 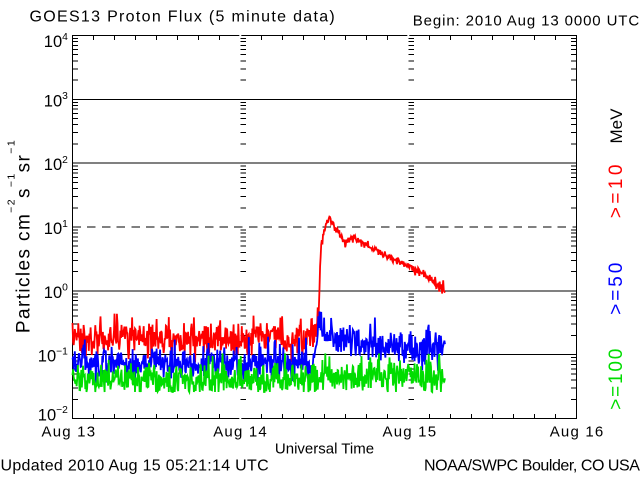 I want to click on svg-text: 10⁻², so click(x=53, y=414).